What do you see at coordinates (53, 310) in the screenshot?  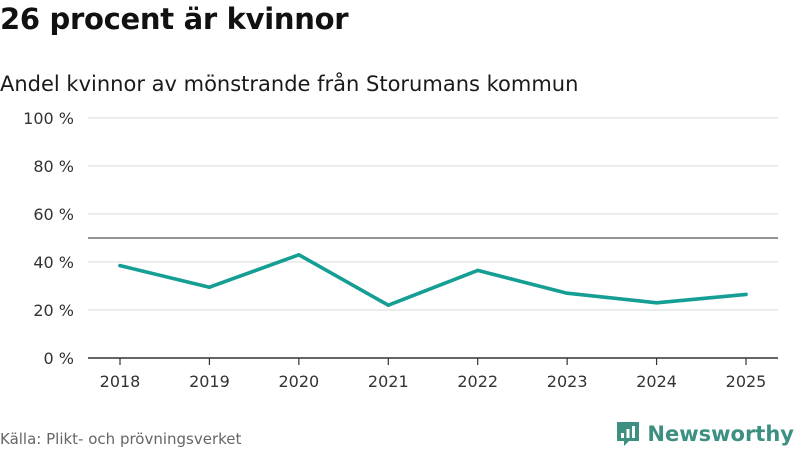 I see `y-tick-label: 20 %` at bounding box center [53, 310].